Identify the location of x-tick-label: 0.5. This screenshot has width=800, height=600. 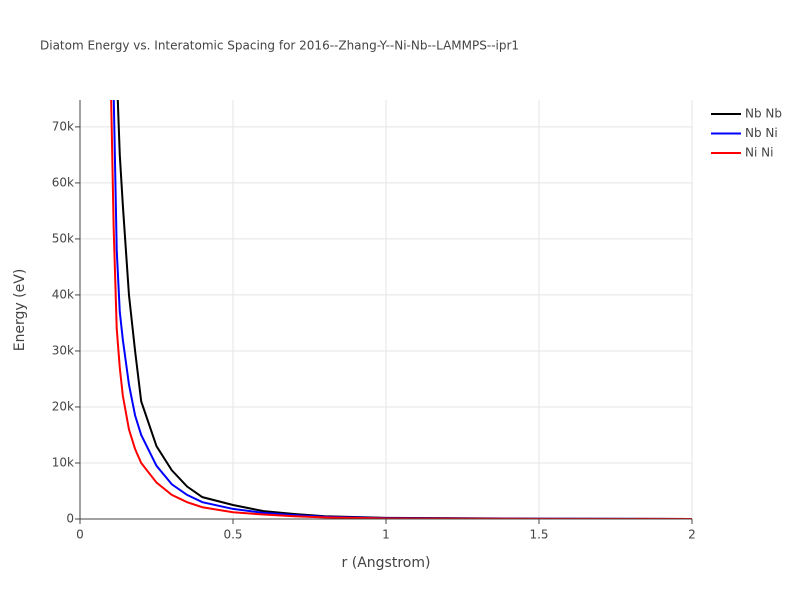
(232, 535).